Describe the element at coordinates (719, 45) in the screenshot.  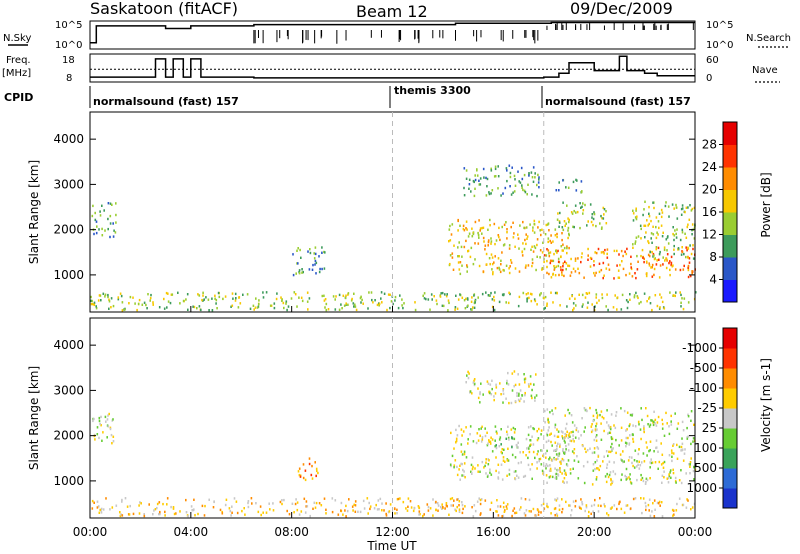
I see `nsearch-tick-bottom: 10^0` at that location.